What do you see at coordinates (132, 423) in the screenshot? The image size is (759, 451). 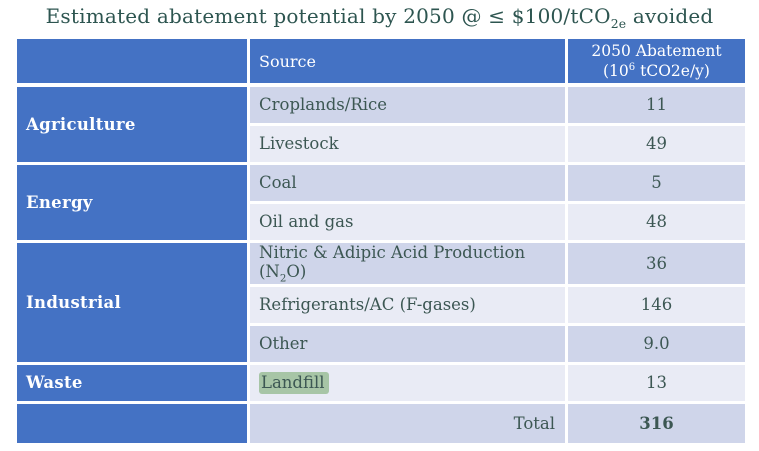 I see `total-category-cell` at bounding box center [132, 423].